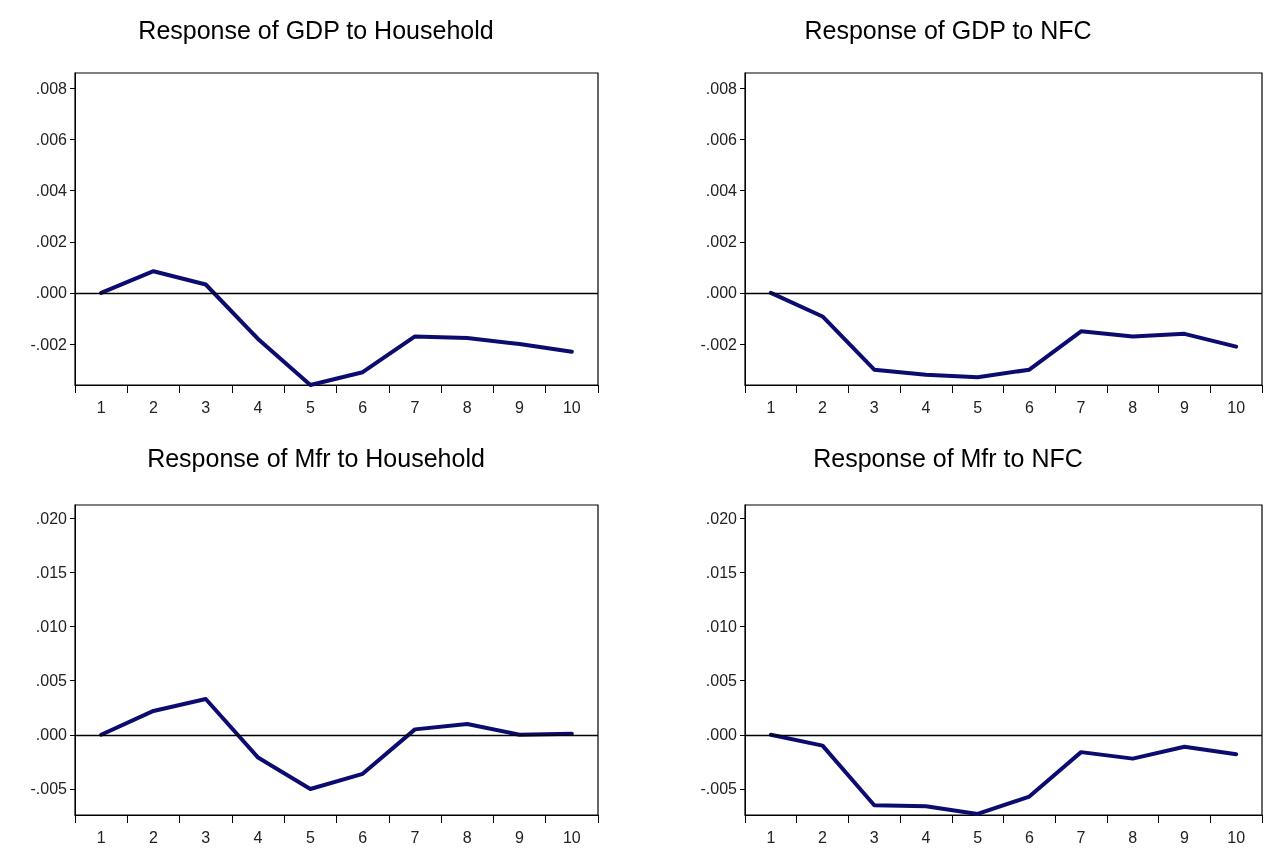  Describe the element at coordinates (316, 29) in the screenshot. I see `chart-title: Response of GDP to Household` at that location.